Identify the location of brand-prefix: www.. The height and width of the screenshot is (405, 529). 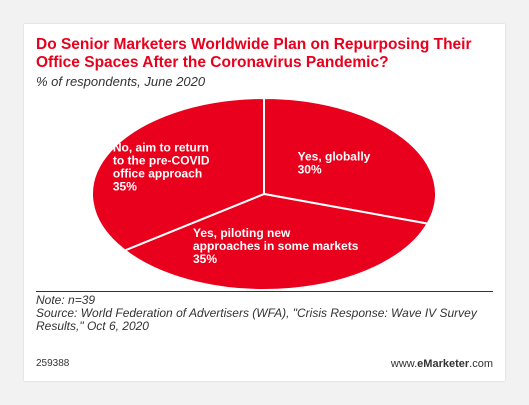
(404, 364).